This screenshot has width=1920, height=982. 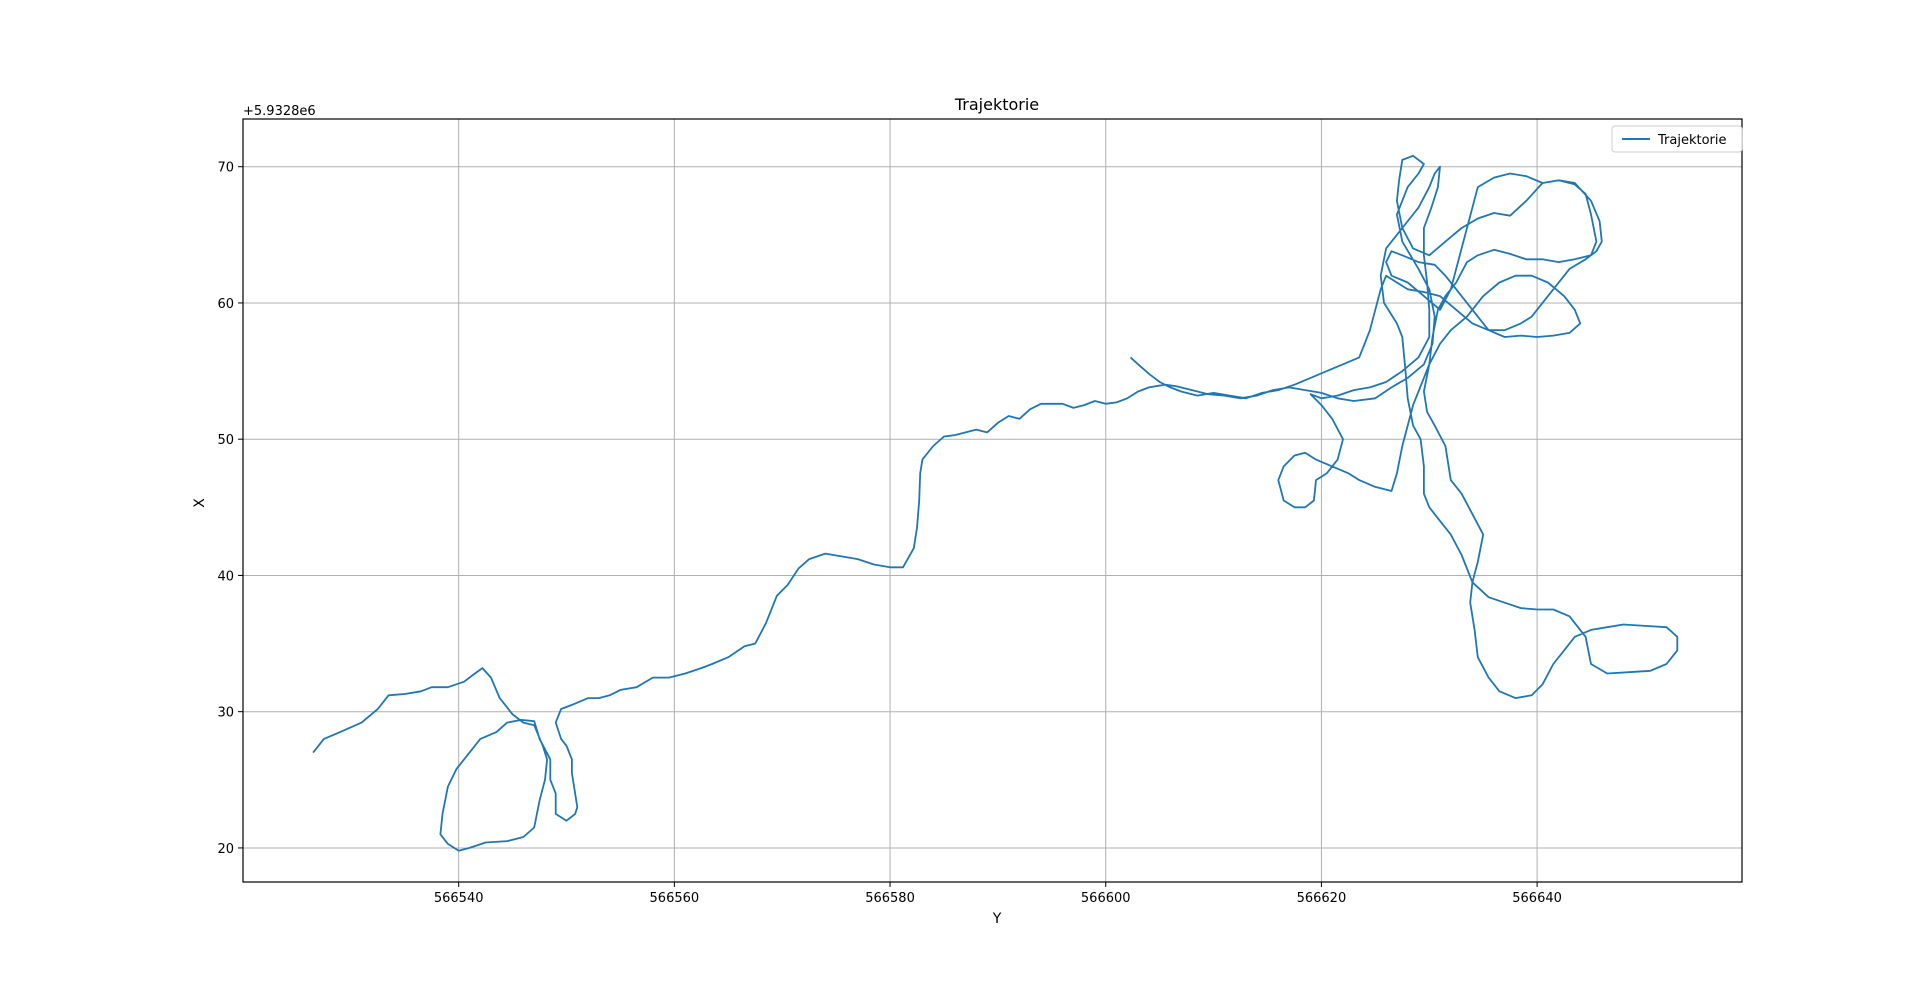 I want to click on y-tick-label: 50, so click(x=225, y=440).